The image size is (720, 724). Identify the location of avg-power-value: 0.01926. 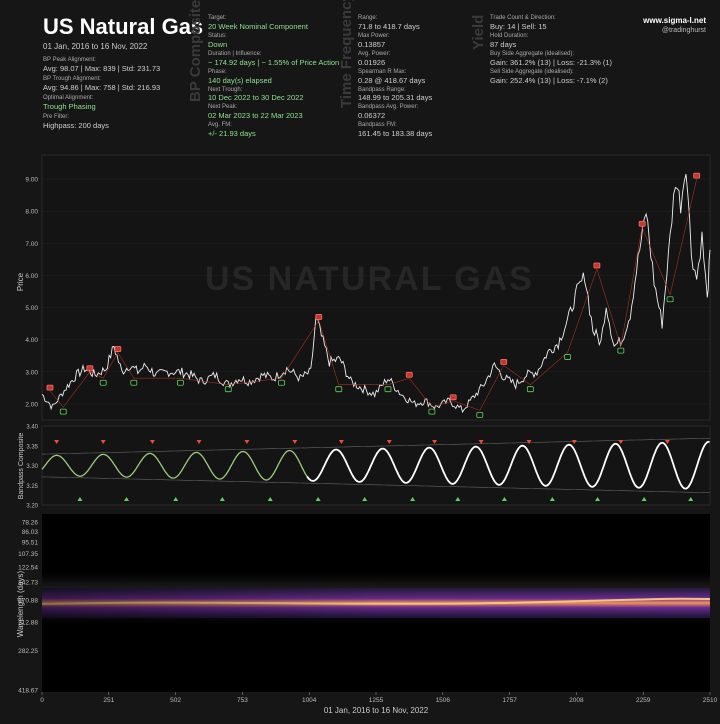
(372, 62).